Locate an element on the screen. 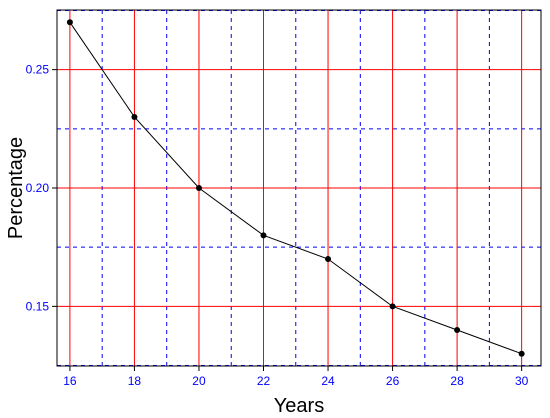  x-tick-label: 16 is located at coordinates (70, 381).